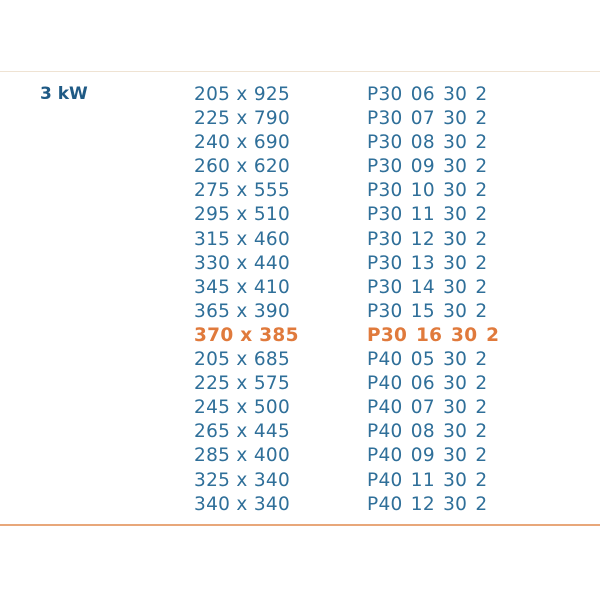 The height and width of the screenshot is (600, 600). Describe the element at coordinates (300, 143) in the screenshot. I see `table-row: 240 x 690 P30 08 30 2` at that location.